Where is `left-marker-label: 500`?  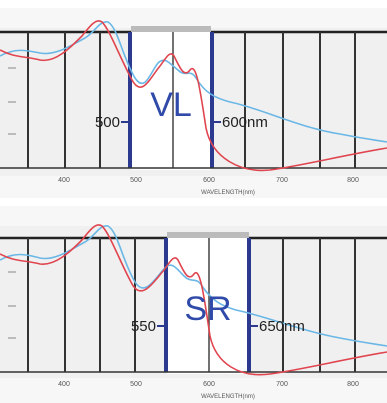
left-marker-label: 500 is located at coordinates (107, 122).